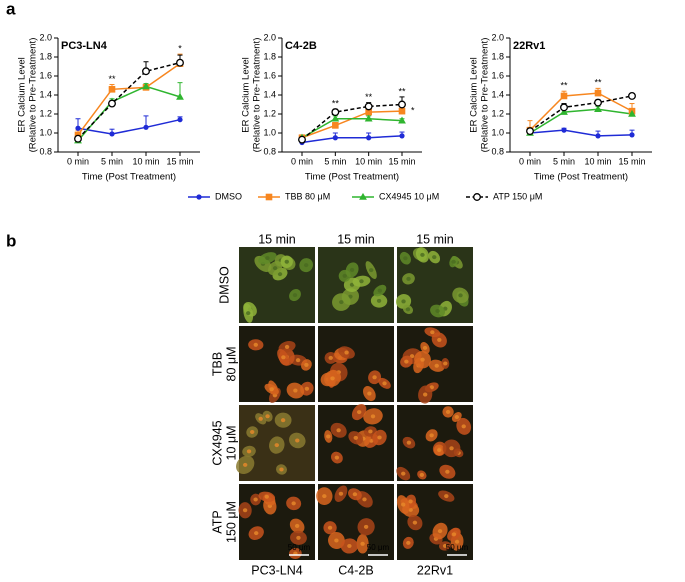  Describe the element at coordinates (435, 570) in the screenshot. I see `column-label: 22Rv1` at that location.